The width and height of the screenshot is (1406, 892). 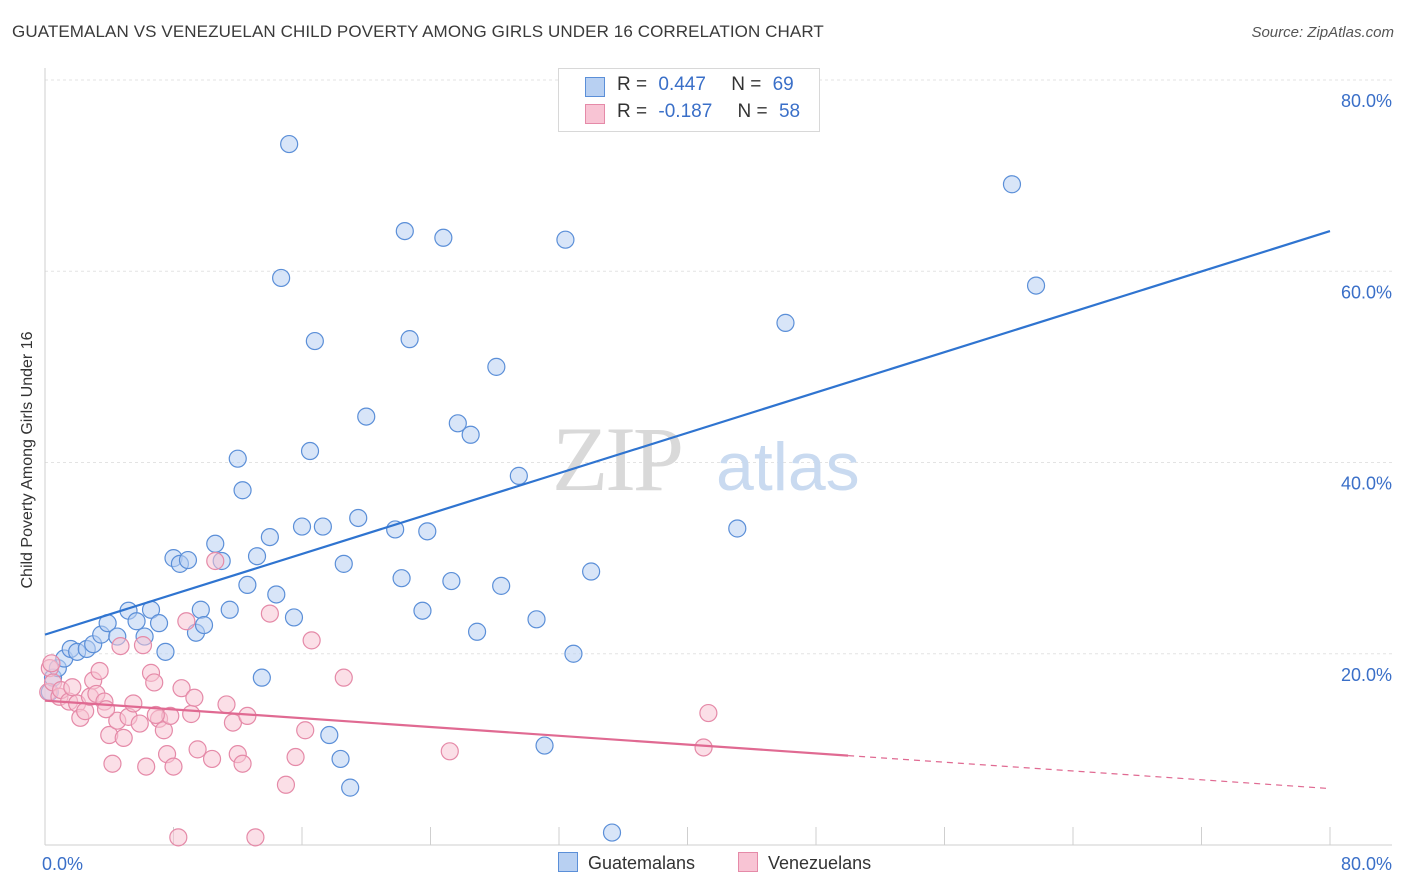 What do you see at coordinates (685, 111) in the screenshot?
I see `r-value: -0.187` at bounding box center [685, 111].